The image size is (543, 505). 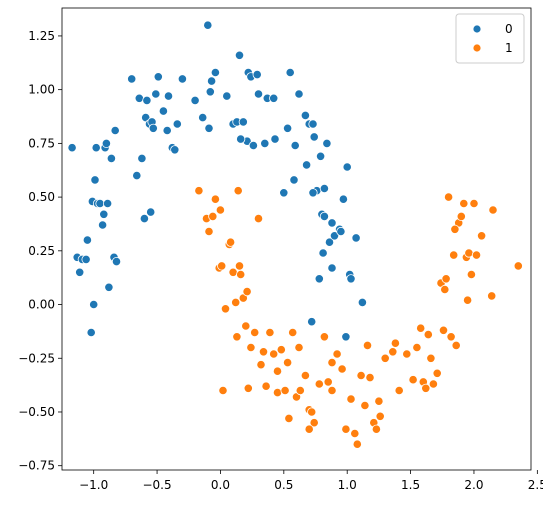 What do you see at coordinates (41, 143) in the screenshot?
I see `y-tick-label-6: 0.75` at bounding box center [41, 143].